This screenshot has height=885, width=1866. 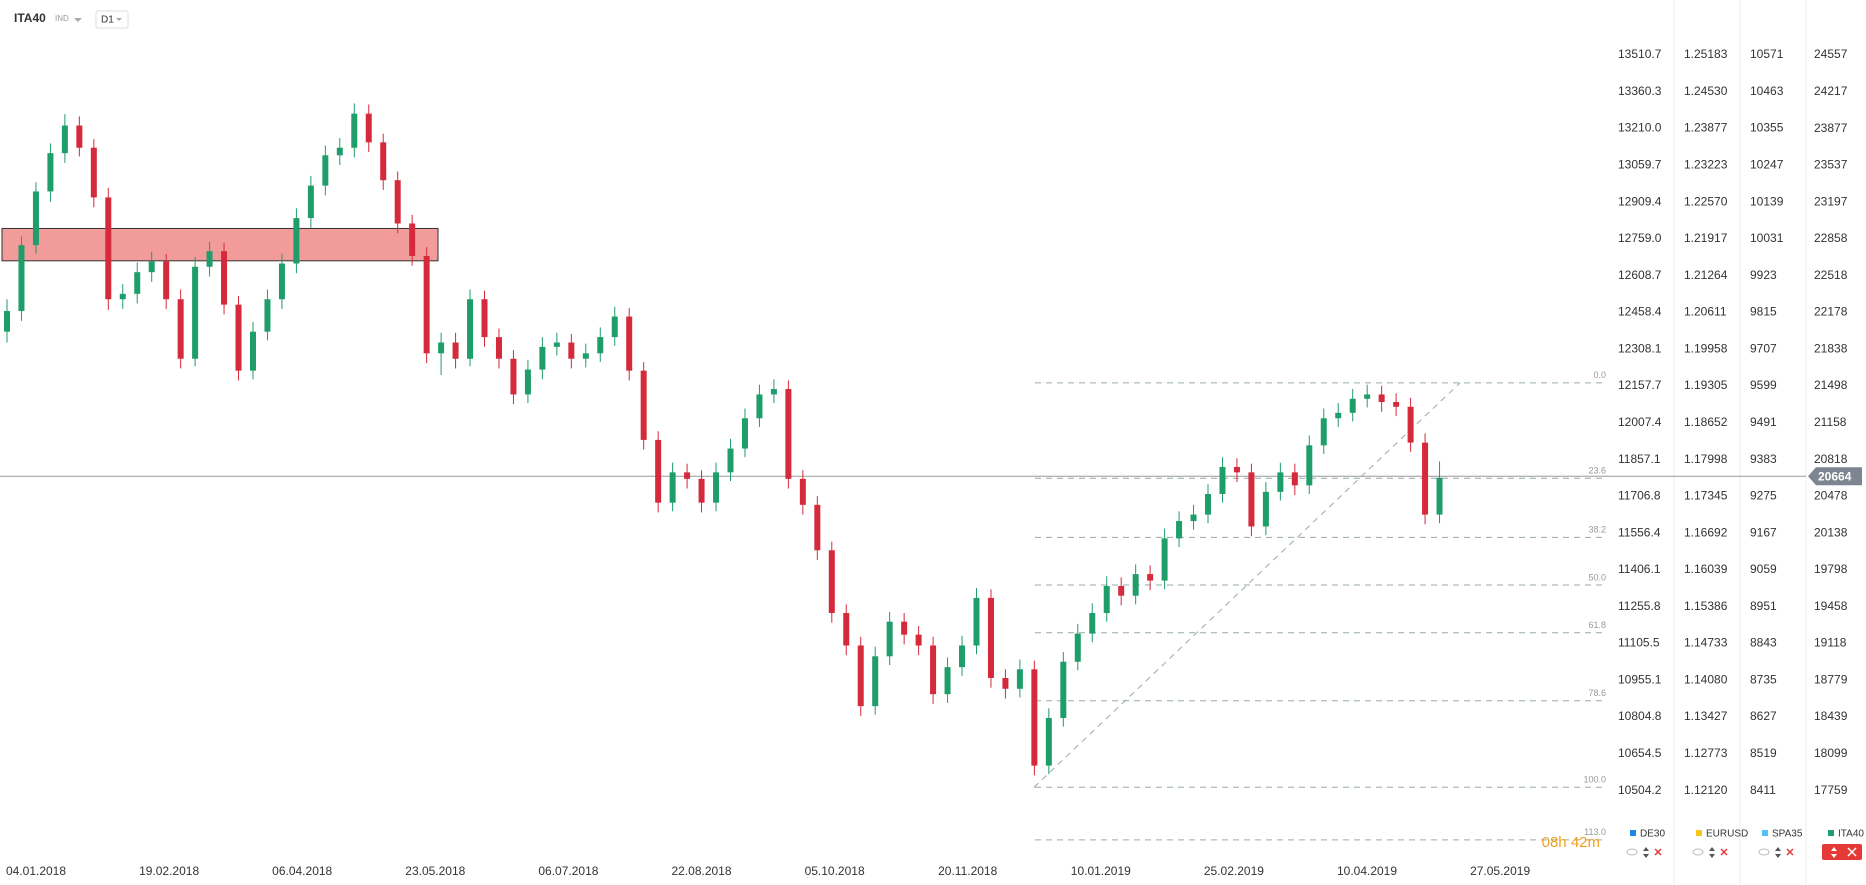 What do you see at coordinates (1706, 201) in the screenshot?
I see `scale-tick-label: 1.22570` at bounding box center [1706, 201].